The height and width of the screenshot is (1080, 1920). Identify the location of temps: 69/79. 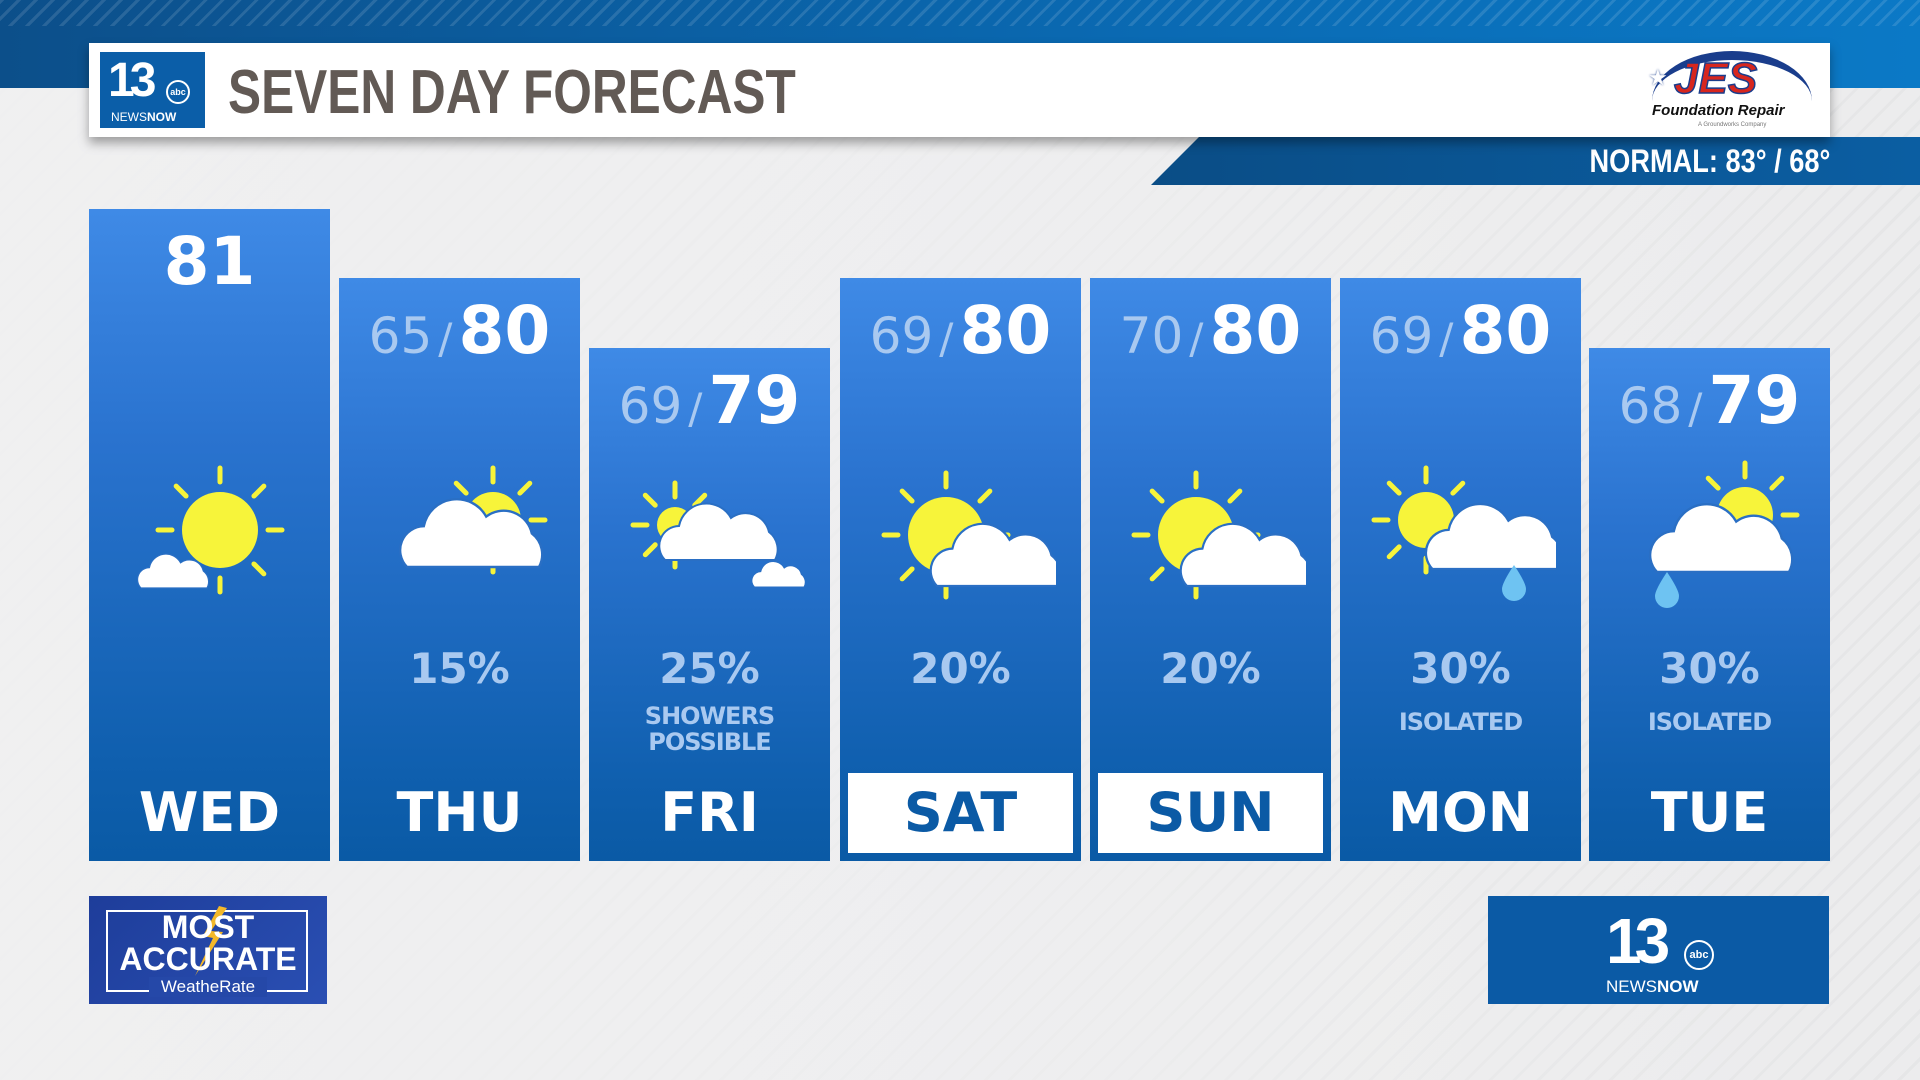
(709, 400).